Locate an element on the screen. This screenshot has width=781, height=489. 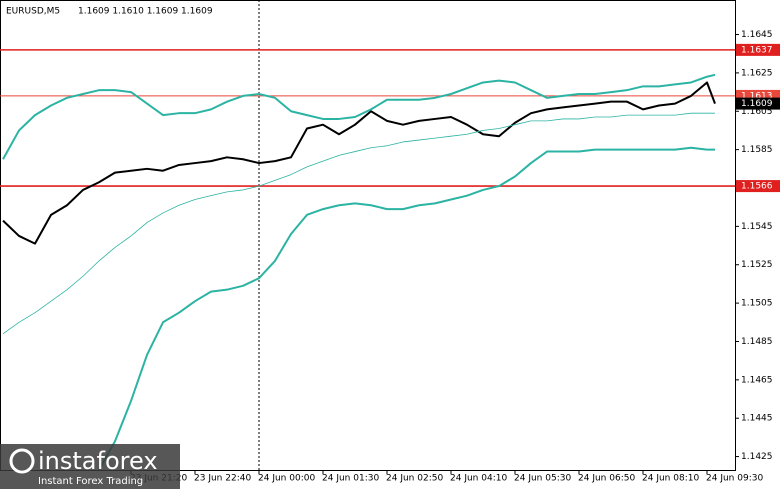
y-tick-label: 1.1445 is located at coordinates (757, 419).